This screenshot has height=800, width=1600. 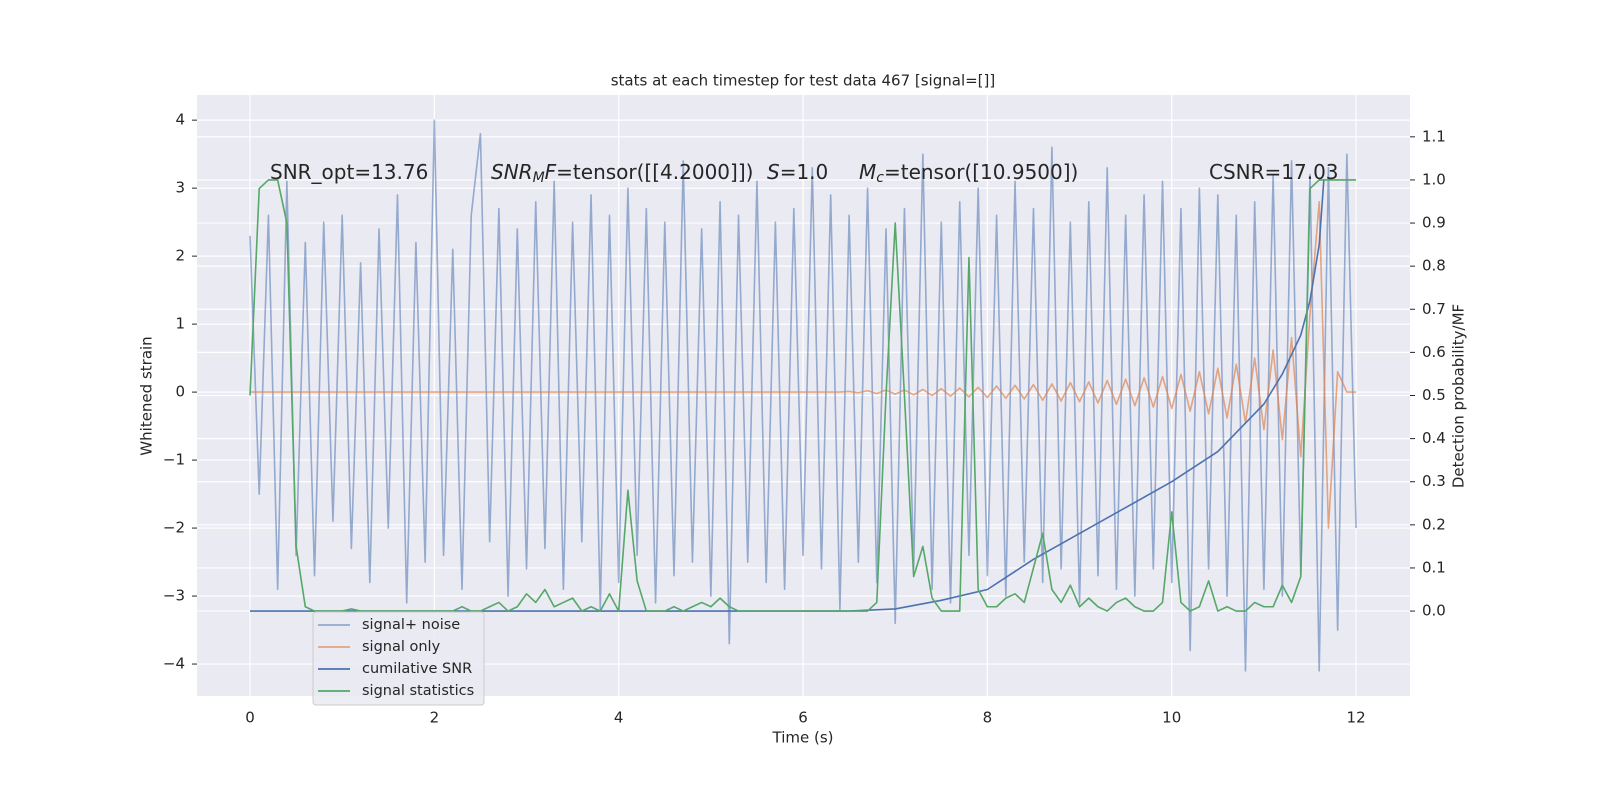 I want to click on annotation: SNR_opt=13.76, so click(x=349, y=172).